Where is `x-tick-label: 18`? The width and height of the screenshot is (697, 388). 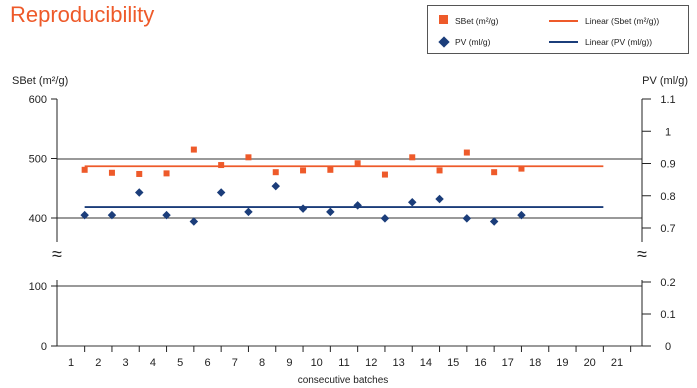
x-tick-label: 18 is located at coordinates (535, 363).